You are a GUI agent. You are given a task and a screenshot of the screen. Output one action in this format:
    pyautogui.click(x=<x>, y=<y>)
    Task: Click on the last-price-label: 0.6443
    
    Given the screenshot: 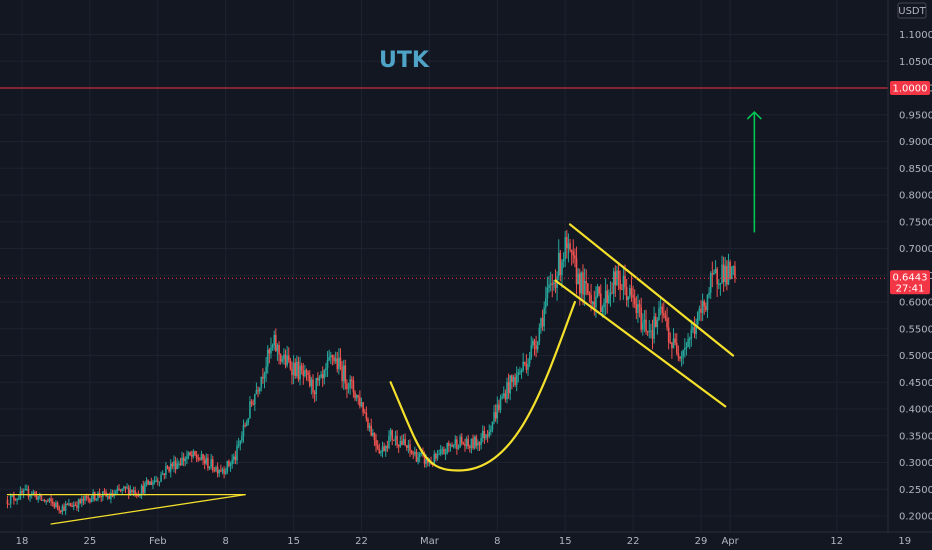 What is the action you would take?
    pyautogui.click(x=910, y=277)
    